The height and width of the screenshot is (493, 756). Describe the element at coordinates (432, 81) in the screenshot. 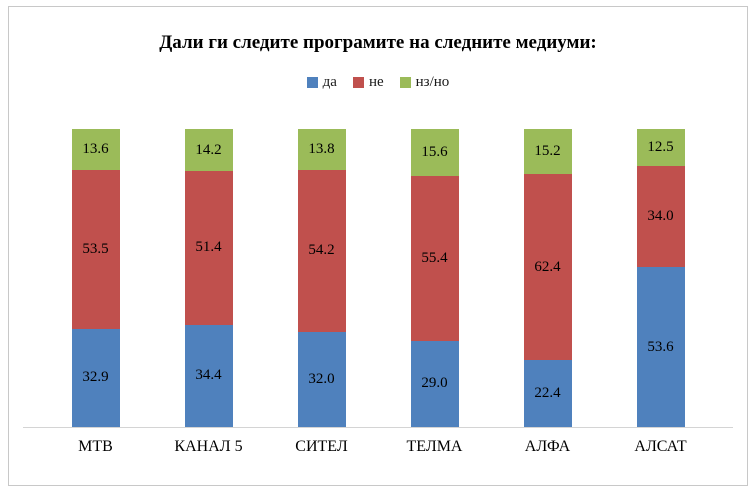

I see `legend-label: нз/но` at that location.